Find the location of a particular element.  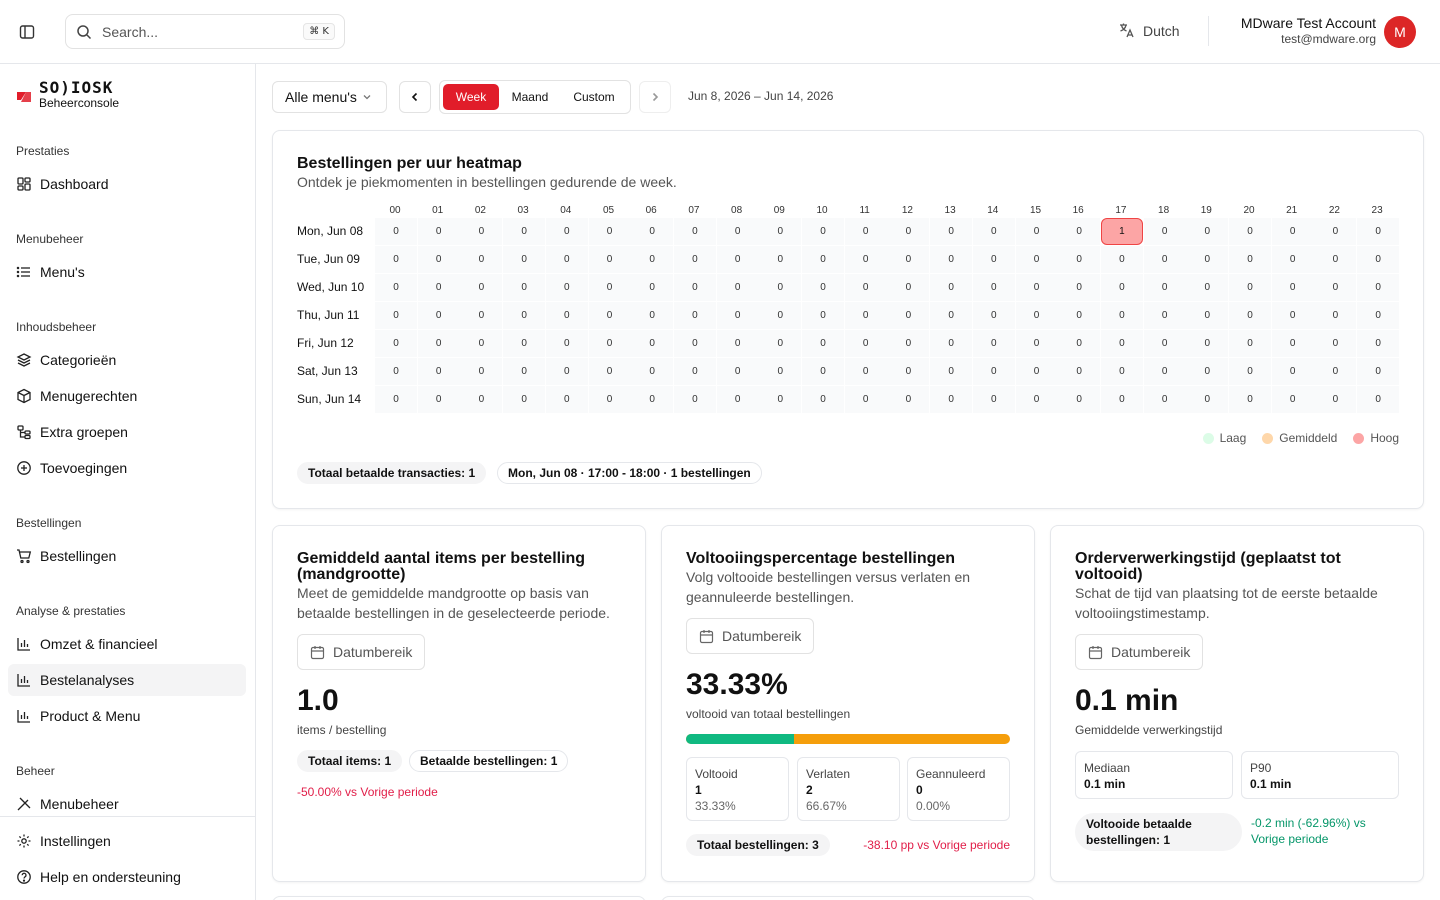

sidebar-item-help: Help en ondersteuning is located at coordinates (127, 877).